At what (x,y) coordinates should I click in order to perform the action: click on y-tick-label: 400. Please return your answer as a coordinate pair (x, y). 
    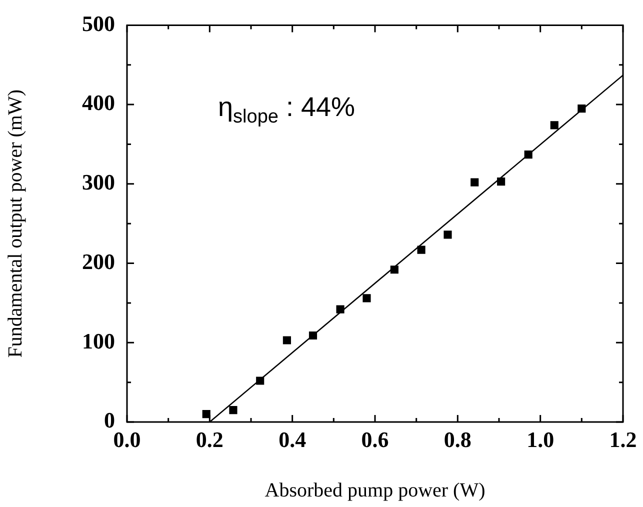
    Looking at the image, I should click on (98, 103).